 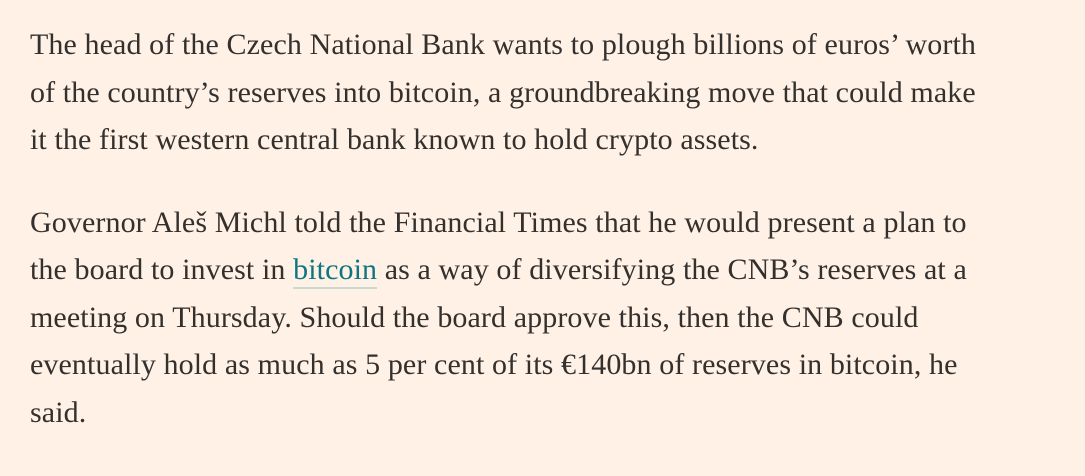 I want to click on text-run: the board to invest in, so click(x=162, y=269).